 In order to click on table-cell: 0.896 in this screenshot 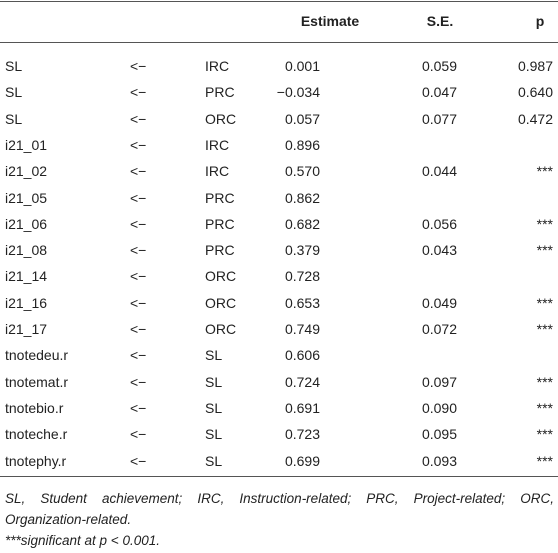, I will do `click(302, 144)`.